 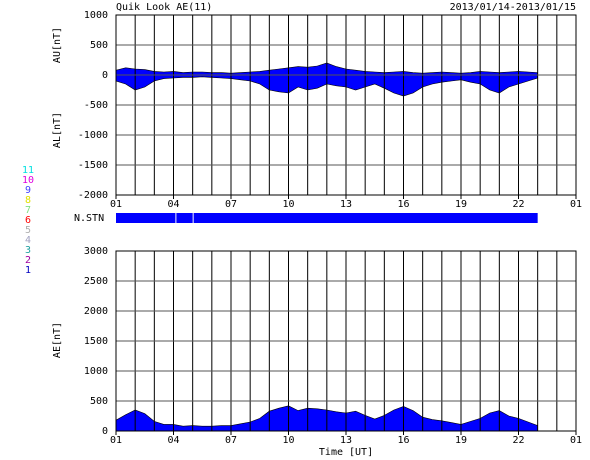 I want to click on y-tick-label: 2000, so click(x=96, y=311).